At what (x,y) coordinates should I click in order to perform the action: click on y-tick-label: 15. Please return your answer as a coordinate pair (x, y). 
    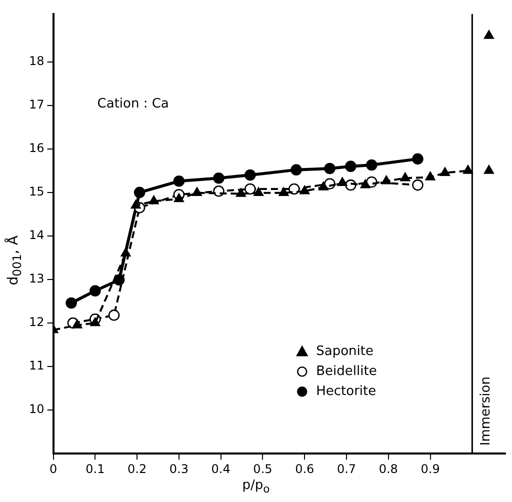
    Looking at the image, I should click on (36, 191).